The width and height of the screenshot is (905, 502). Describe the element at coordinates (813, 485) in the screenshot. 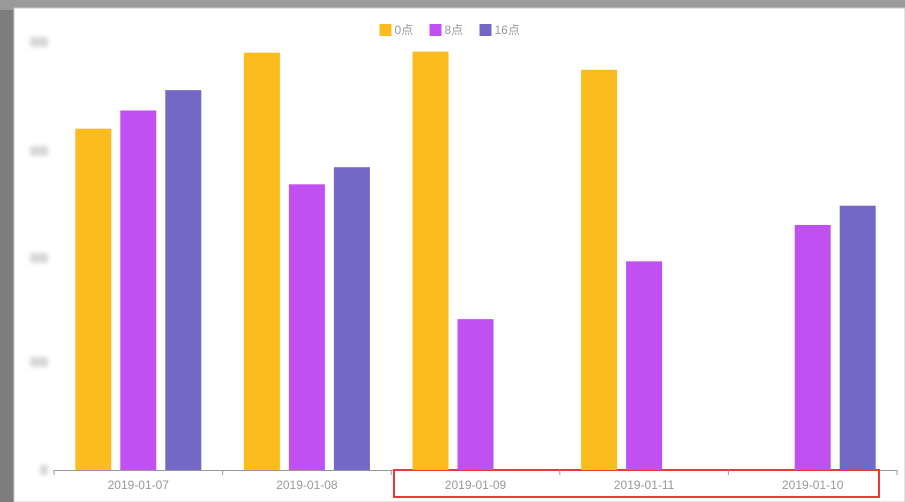

I see `x-tick-label: 2019-01-10` at that location.